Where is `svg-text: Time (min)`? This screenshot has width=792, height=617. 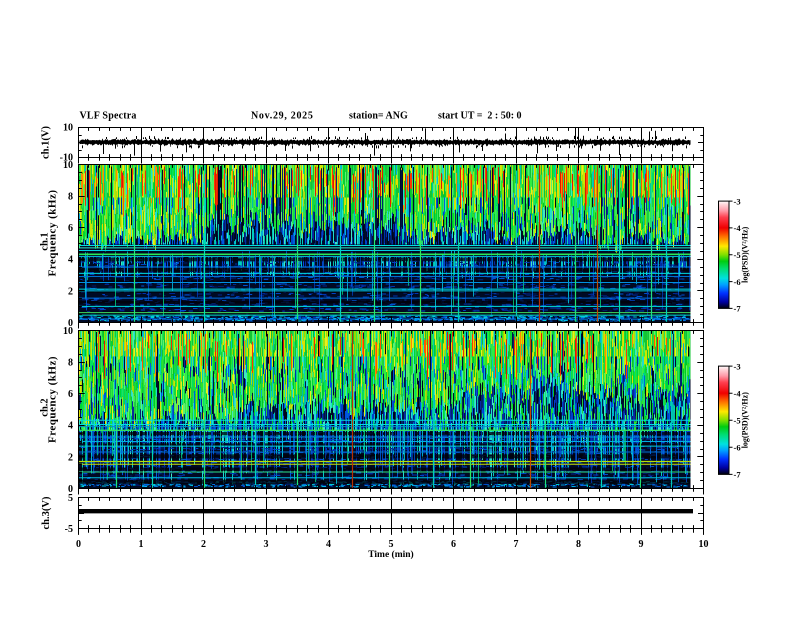 svg-text: Time (min) is located at coordinates (390, 554).